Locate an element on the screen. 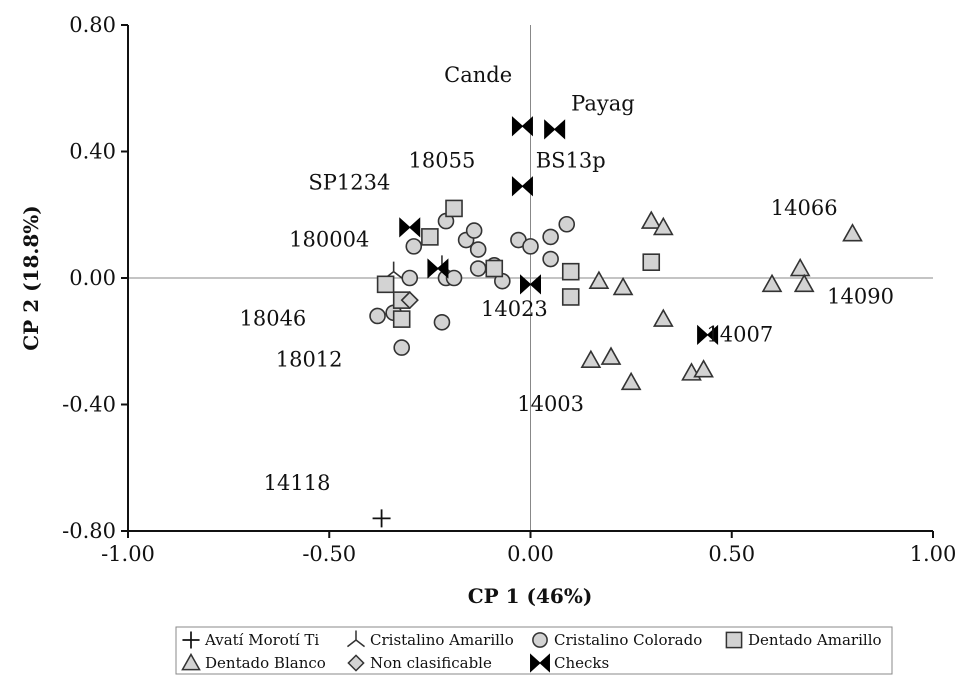  point-label: 180004 is located at coordinates (329, 239).